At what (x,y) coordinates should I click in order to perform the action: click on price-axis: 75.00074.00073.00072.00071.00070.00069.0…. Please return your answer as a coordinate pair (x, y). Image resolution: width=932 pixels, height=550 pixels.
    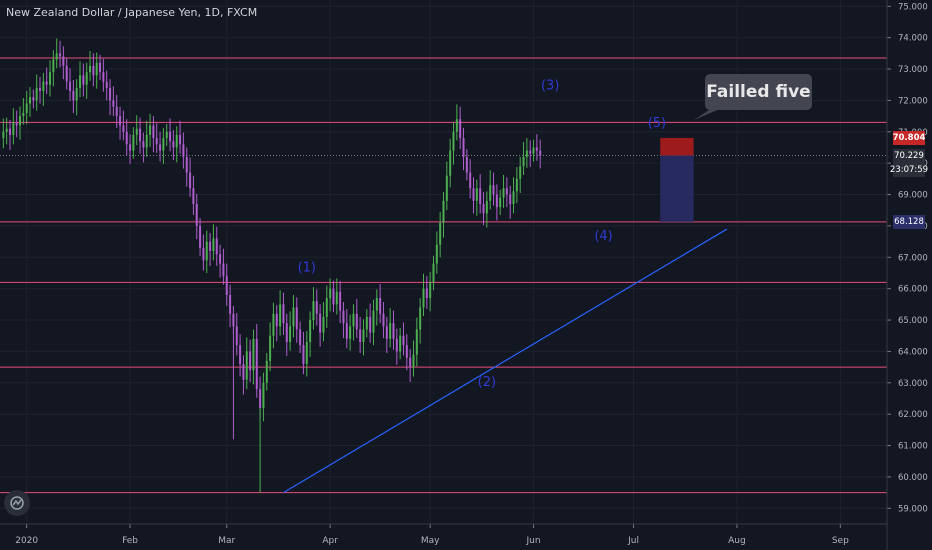
    Looking at the image, I should click on (907, 275).